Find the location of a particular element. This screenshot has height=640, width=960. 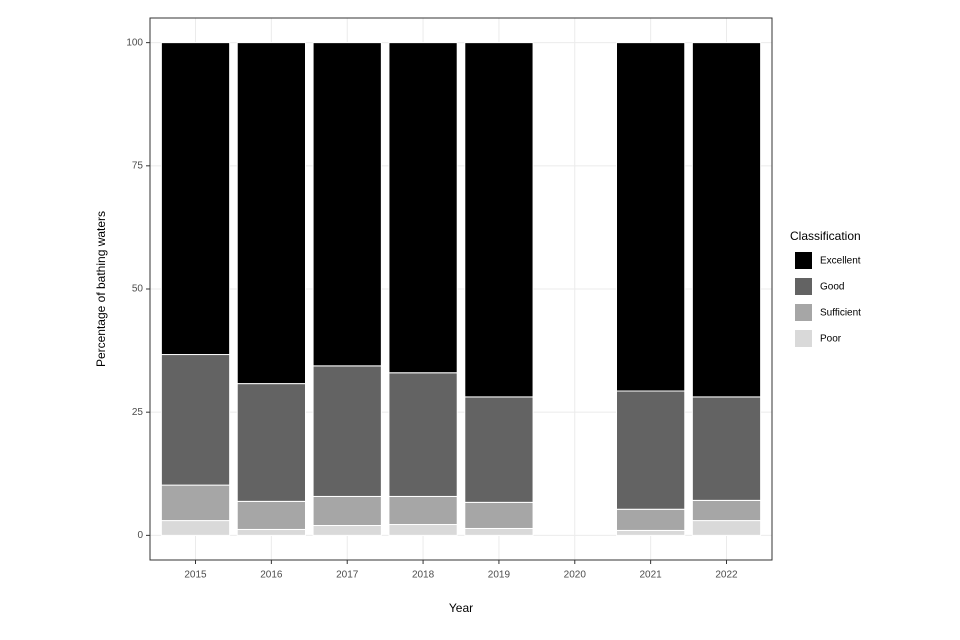

legend-title: Classification is located at coordinates (825, 236).